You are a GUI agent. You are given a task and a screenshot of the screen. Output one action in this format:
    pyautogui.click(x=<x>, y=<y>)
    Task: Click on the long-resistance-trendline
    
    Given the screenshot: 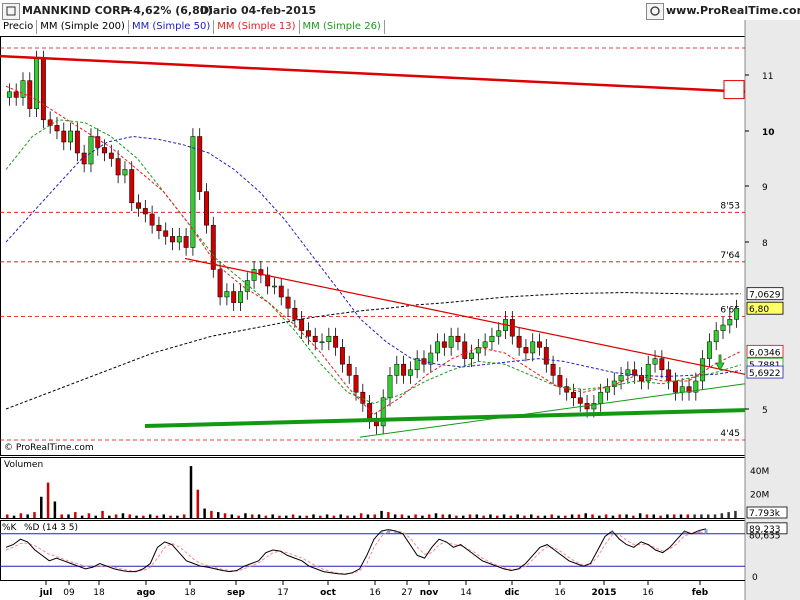 What is the action you would take?
    pyautogui.click(x=373, y=74)
    